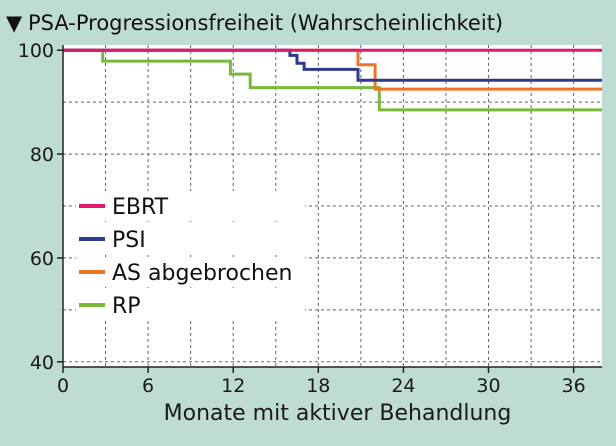  I want to click on x-tick-label: 30, so click(488, 386).